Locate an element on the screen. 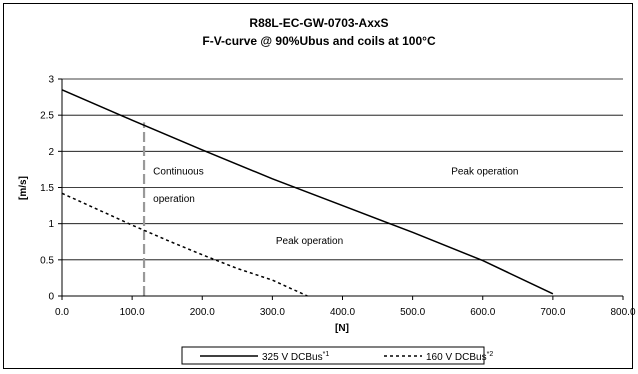  legend-label-325v: 325 V DCBus*1 is located at coordinates (295, 357).